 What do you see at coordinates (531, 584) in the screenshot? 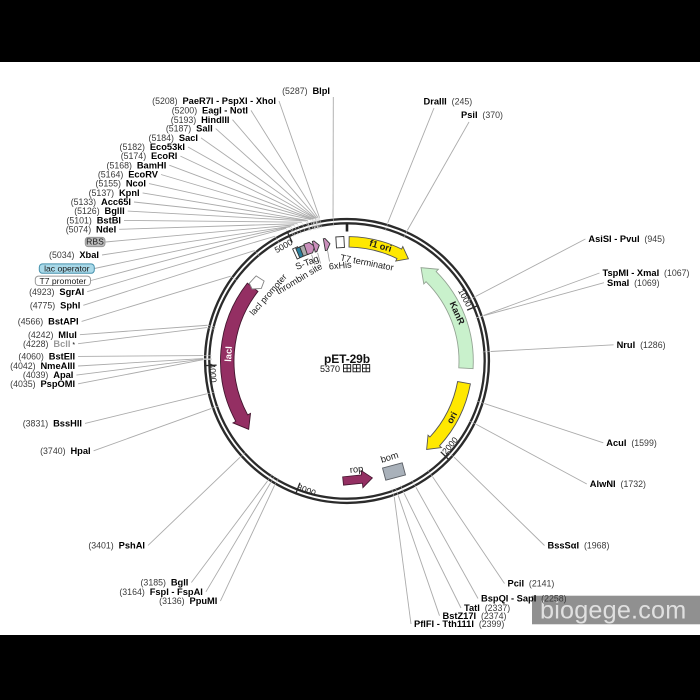
I see `svg-text: PciI (2141)` at bounding box center [531, 584].